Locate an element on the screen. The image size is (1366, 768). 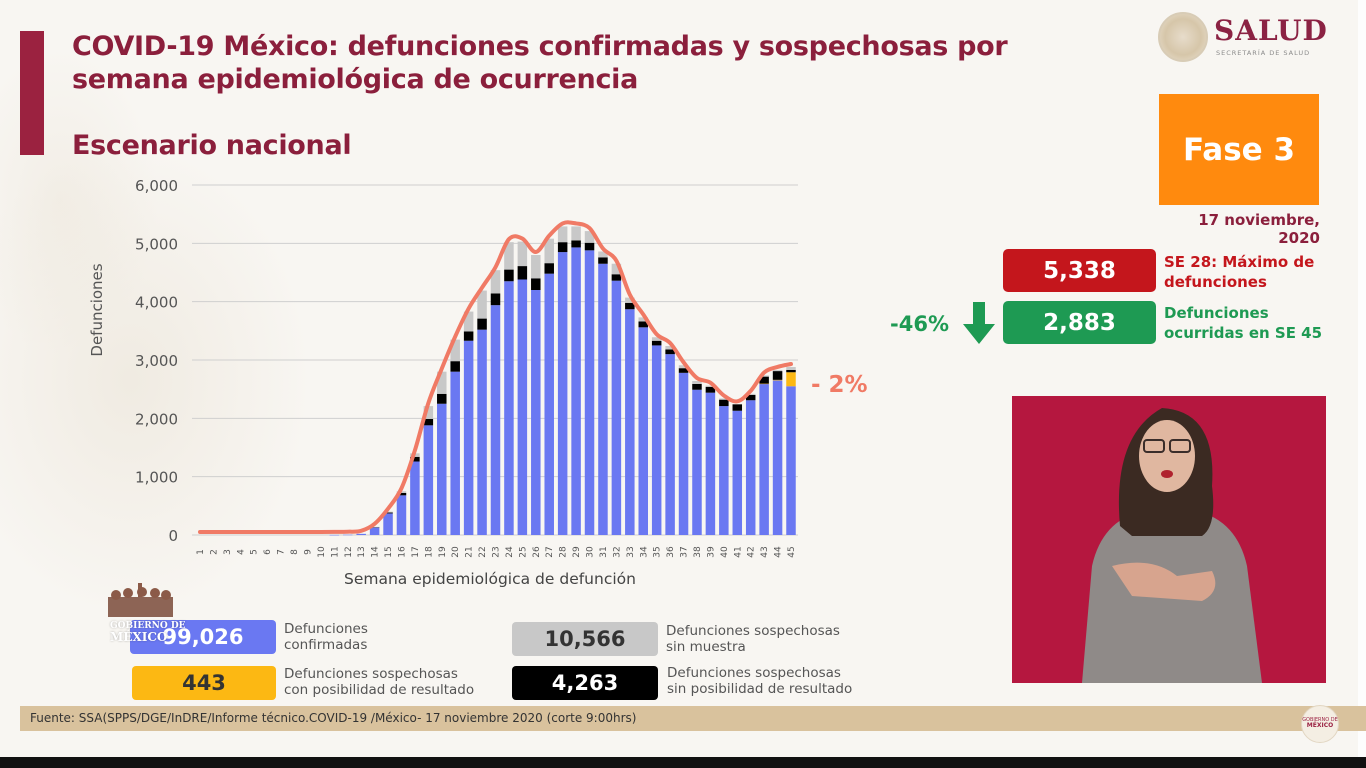
current-deaths-label-line2: ocurridas en SE 45 is located at coordinates (1243, 333).